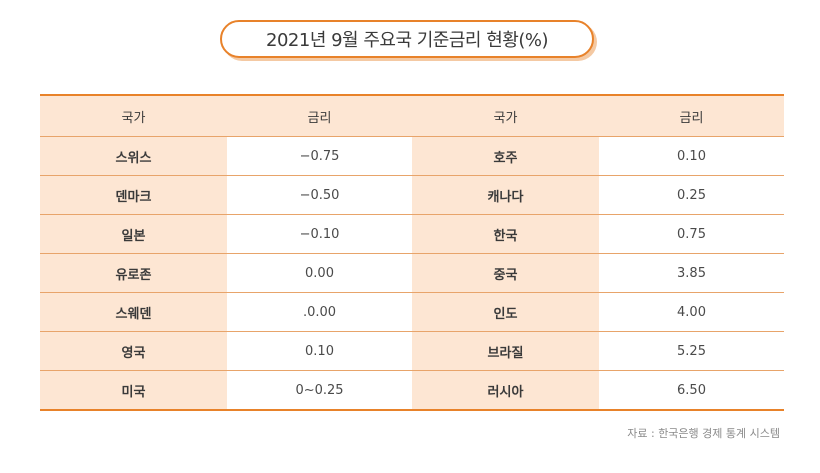 The height and width of the screenshot is (473, 820). Describe the element at coordinates (133, 273) in the screenshot. I see `country-cell: 유로존` at that location.